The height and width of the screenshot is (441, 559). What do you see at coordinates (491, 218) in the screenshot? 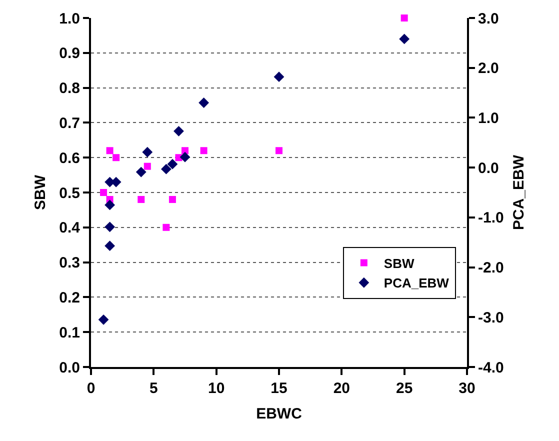
I see `y2-tick-label: -1.0` at bounding box center [491, 218].